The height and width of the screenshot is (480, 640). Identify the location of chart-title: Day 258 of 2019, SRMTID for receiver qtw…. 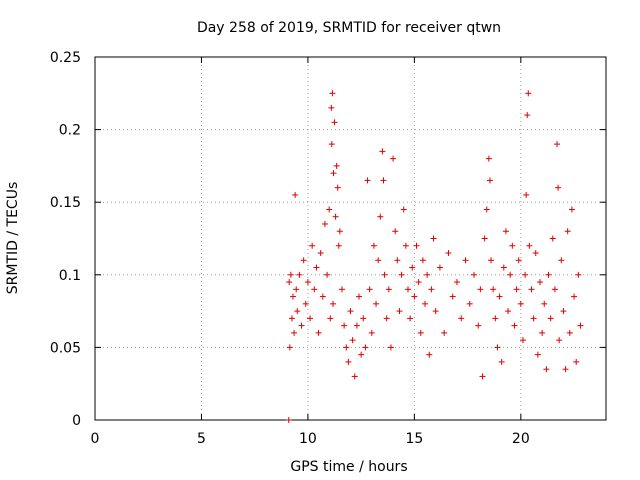
(349, 28).